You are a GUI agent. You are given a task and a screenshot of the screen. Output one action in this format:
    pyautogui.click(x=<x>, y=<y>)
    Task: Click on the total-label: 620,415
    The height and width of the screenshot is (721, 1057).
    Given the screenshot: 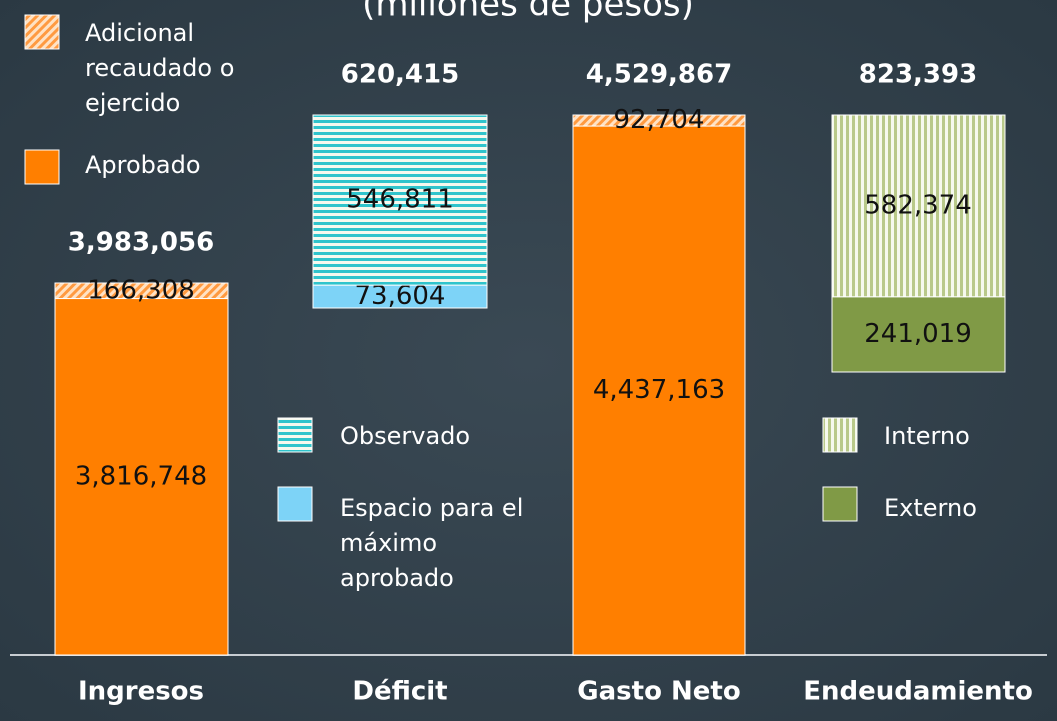 What is the action you would take?
    pyautogui.click(x=400, y=75)
    